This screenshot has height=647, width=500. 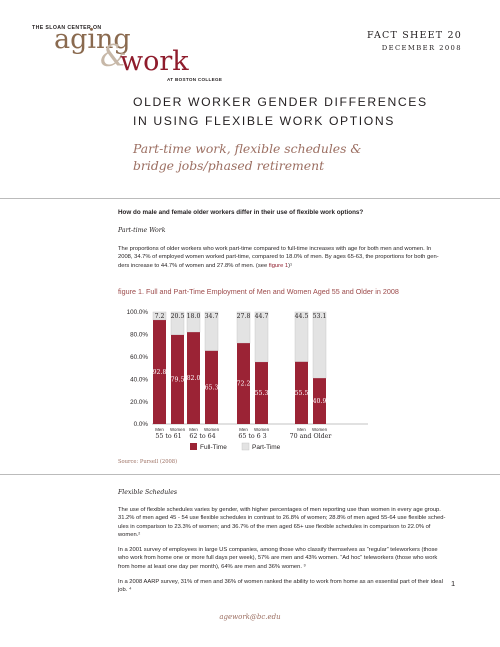 I want to click on full-time-data-label: 79.5, so click(x=178, y=379).